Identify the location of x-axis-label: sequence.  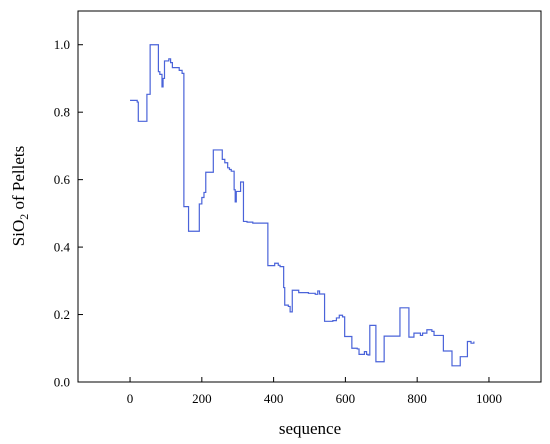
(310, 428).